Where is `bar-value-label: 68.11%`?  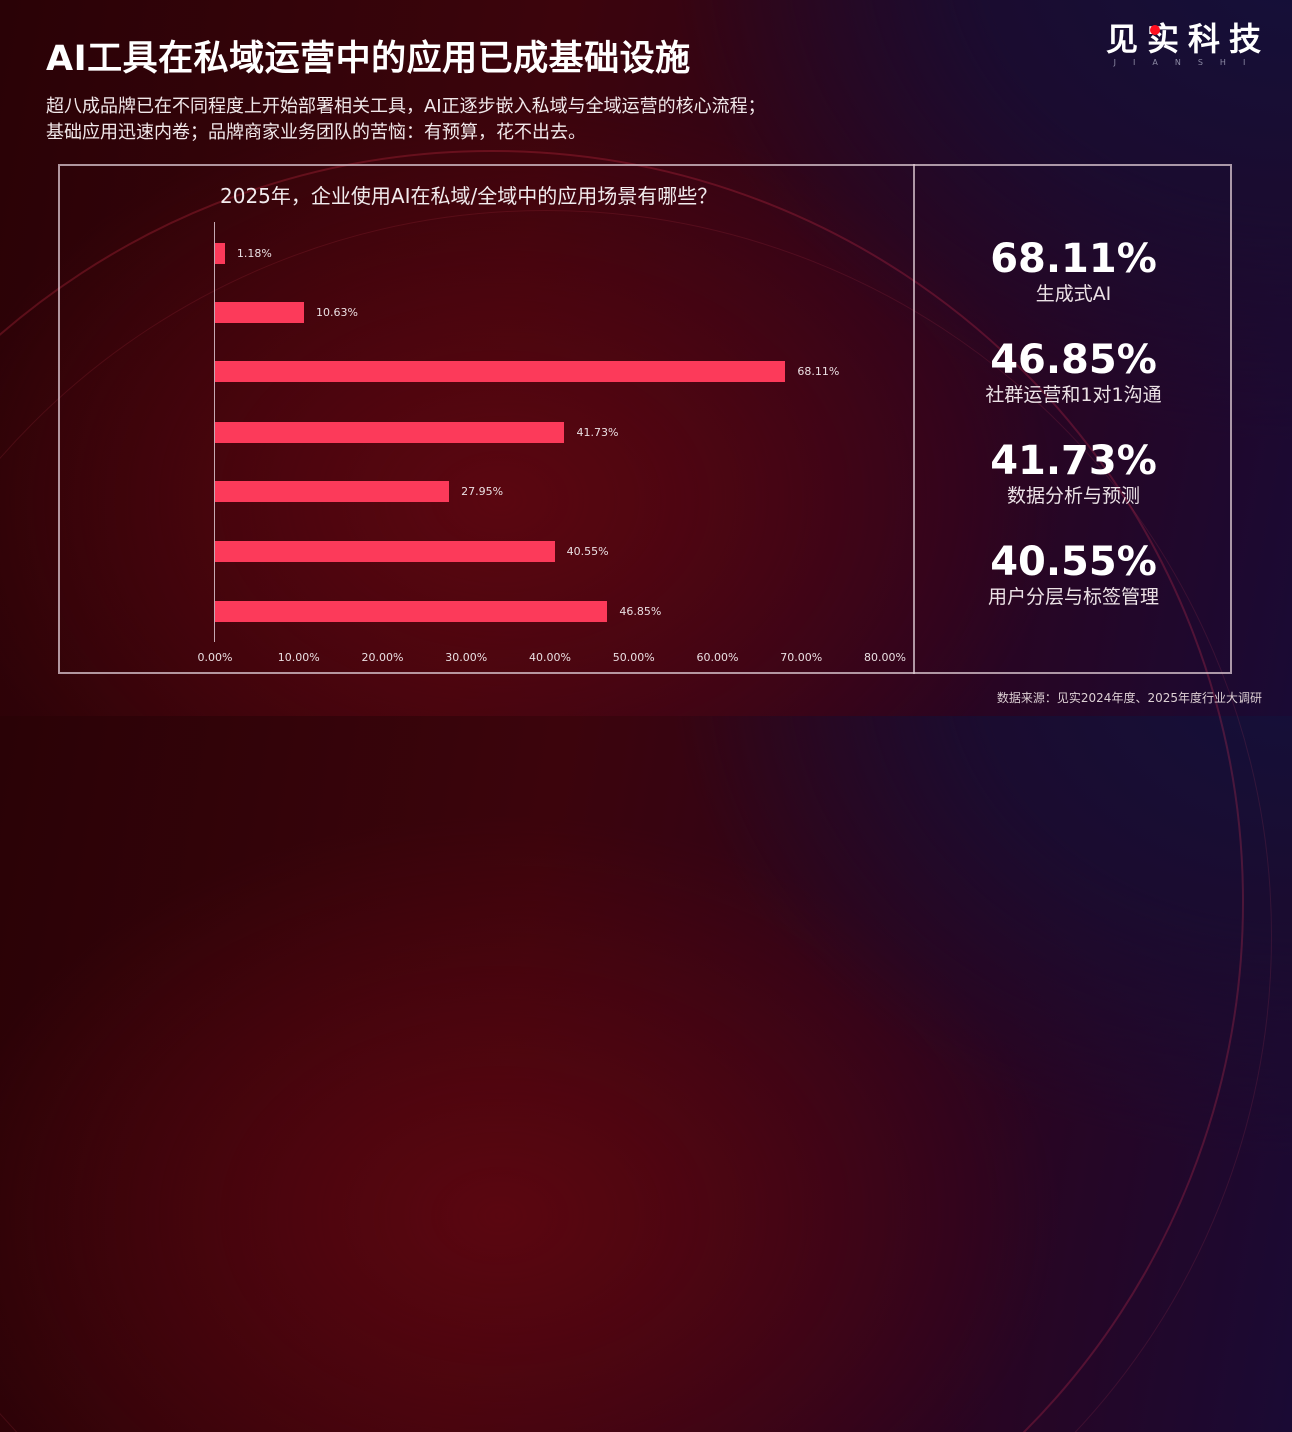 bar-value-label: 68.11% is located at coordinates (818, 371).